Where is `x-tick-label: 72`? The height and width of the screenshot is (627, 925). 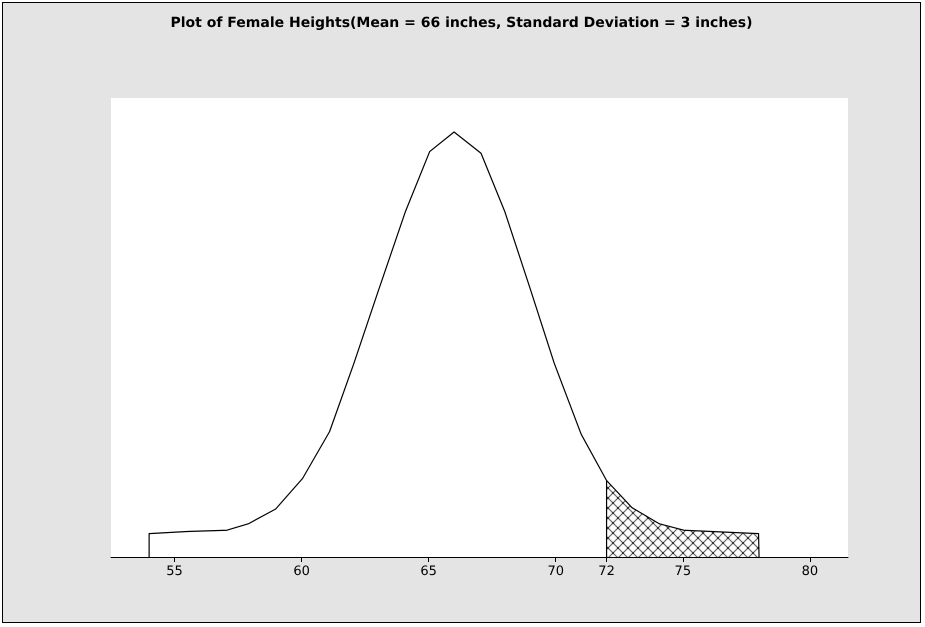
x-tick-label: 72 is located at coordinates (606, 571).